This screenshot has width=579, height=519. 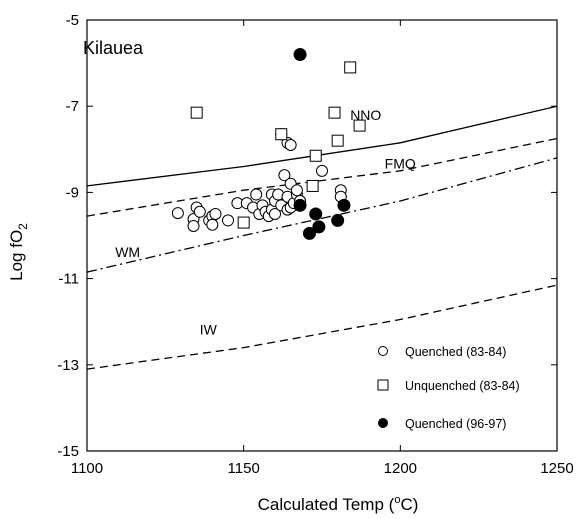 I want to click on legend-item-quenched-96-97: Quenched (96-97), so click(x=442, y=424).